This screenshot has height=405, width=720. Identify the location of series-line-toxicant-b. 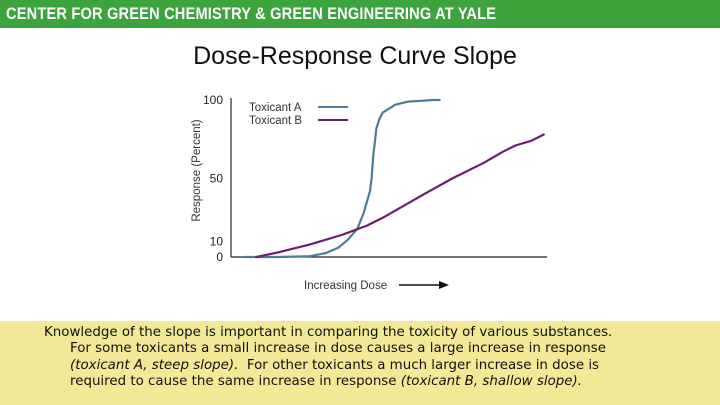
(400, 196).